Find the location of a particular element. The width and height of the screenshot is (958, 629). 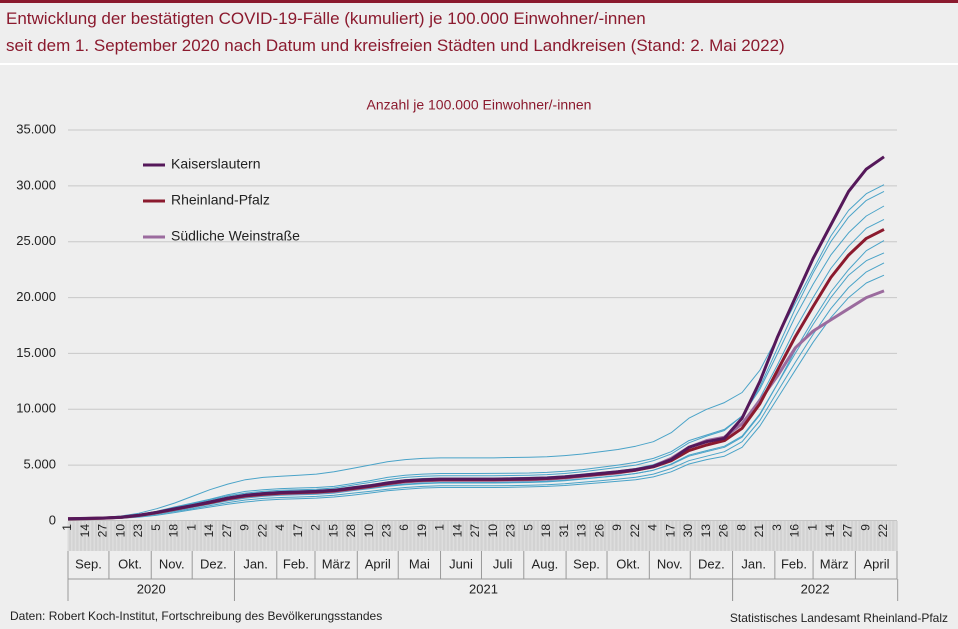

x-tick-label: 8 is located at coordinates (741, 527).